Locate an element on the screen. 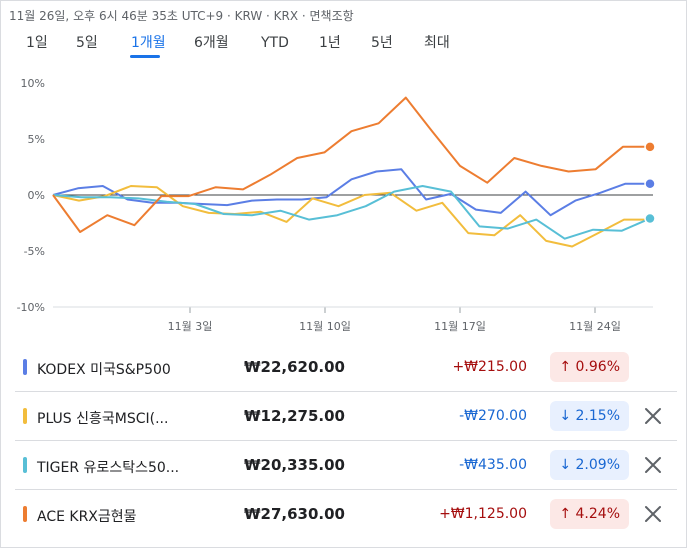  tab-range-6: 5년 is located at coordinates (382, 43).